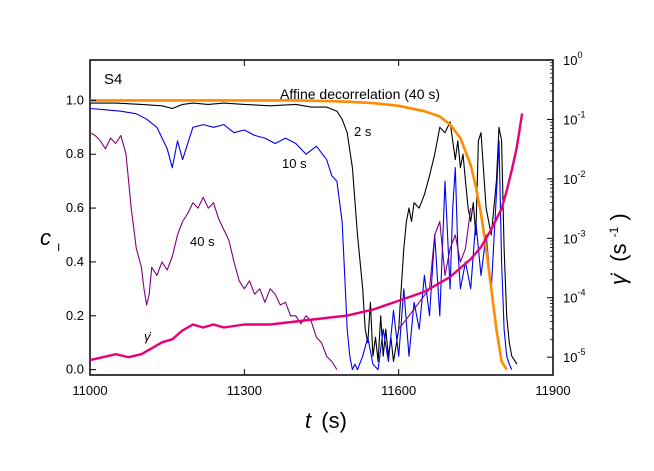 Image resolution: width=654 pixels, height=471 pixels. I want to click on left-y-axis-title: c I, so click(50, 239).